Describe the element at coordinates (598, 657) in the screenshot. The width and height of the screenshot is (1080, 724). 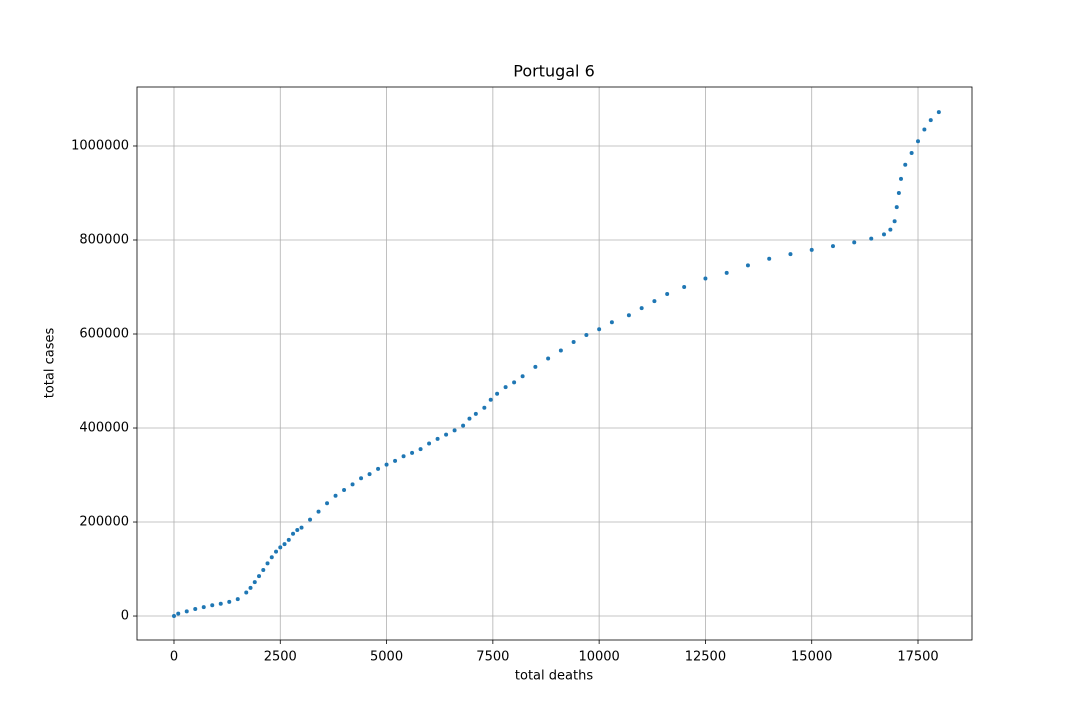
I see `x-tick-label: 10000` at that location.